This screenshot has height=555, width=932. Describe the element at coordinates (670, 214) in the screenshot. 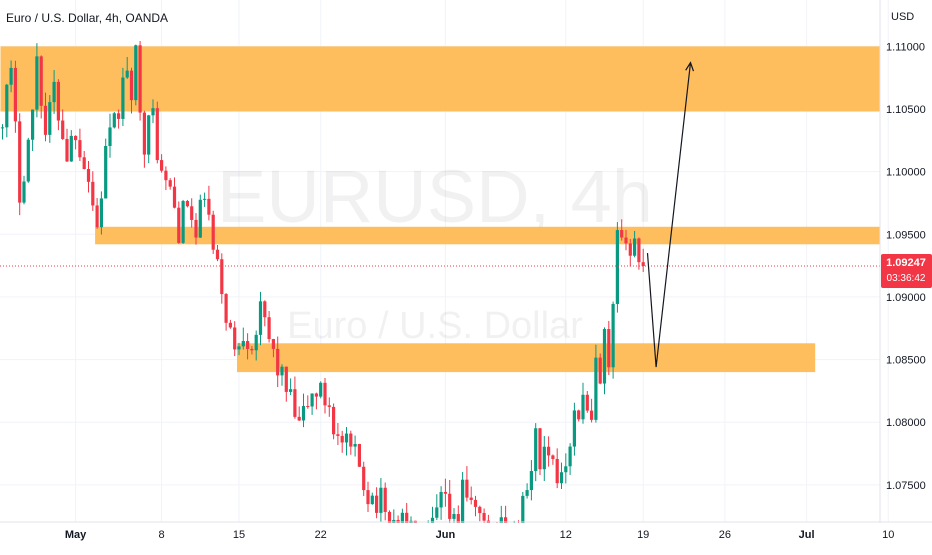

I see `projection-arrow` at that location.